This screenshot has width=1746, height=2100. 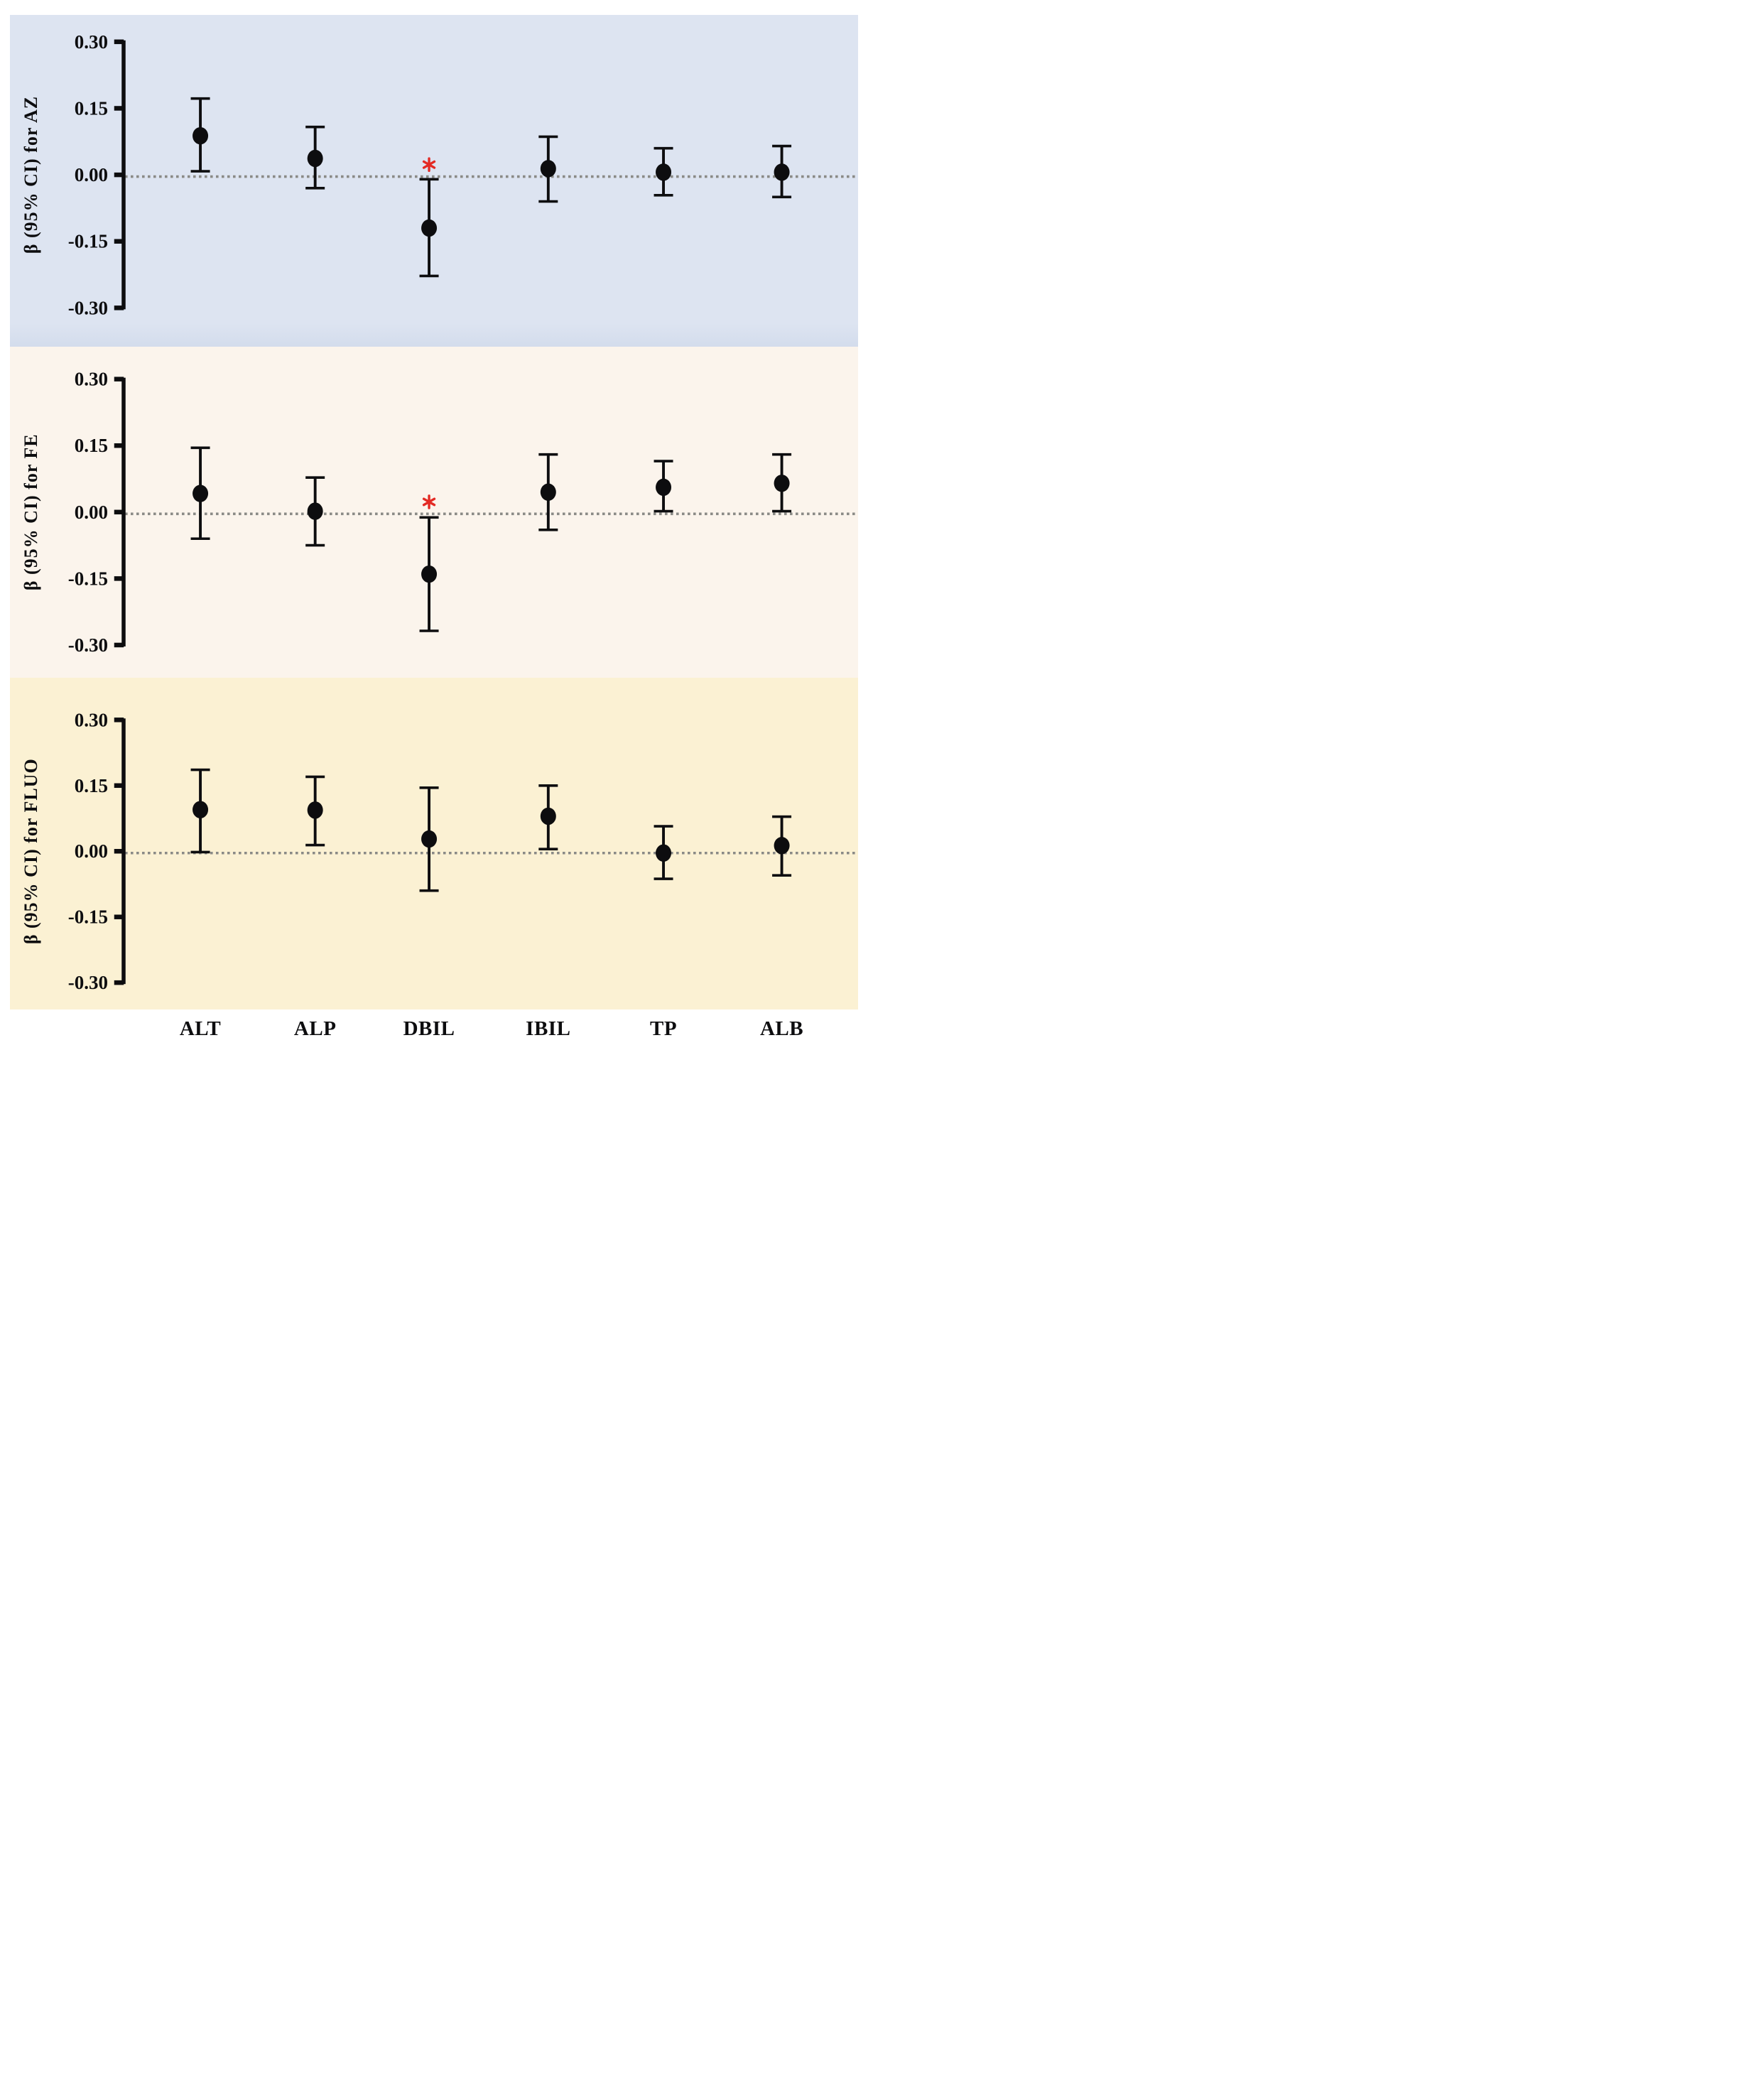 I want to click on y-axis-title: β (95% CI) for FLUO, so click(x=31, y=851).